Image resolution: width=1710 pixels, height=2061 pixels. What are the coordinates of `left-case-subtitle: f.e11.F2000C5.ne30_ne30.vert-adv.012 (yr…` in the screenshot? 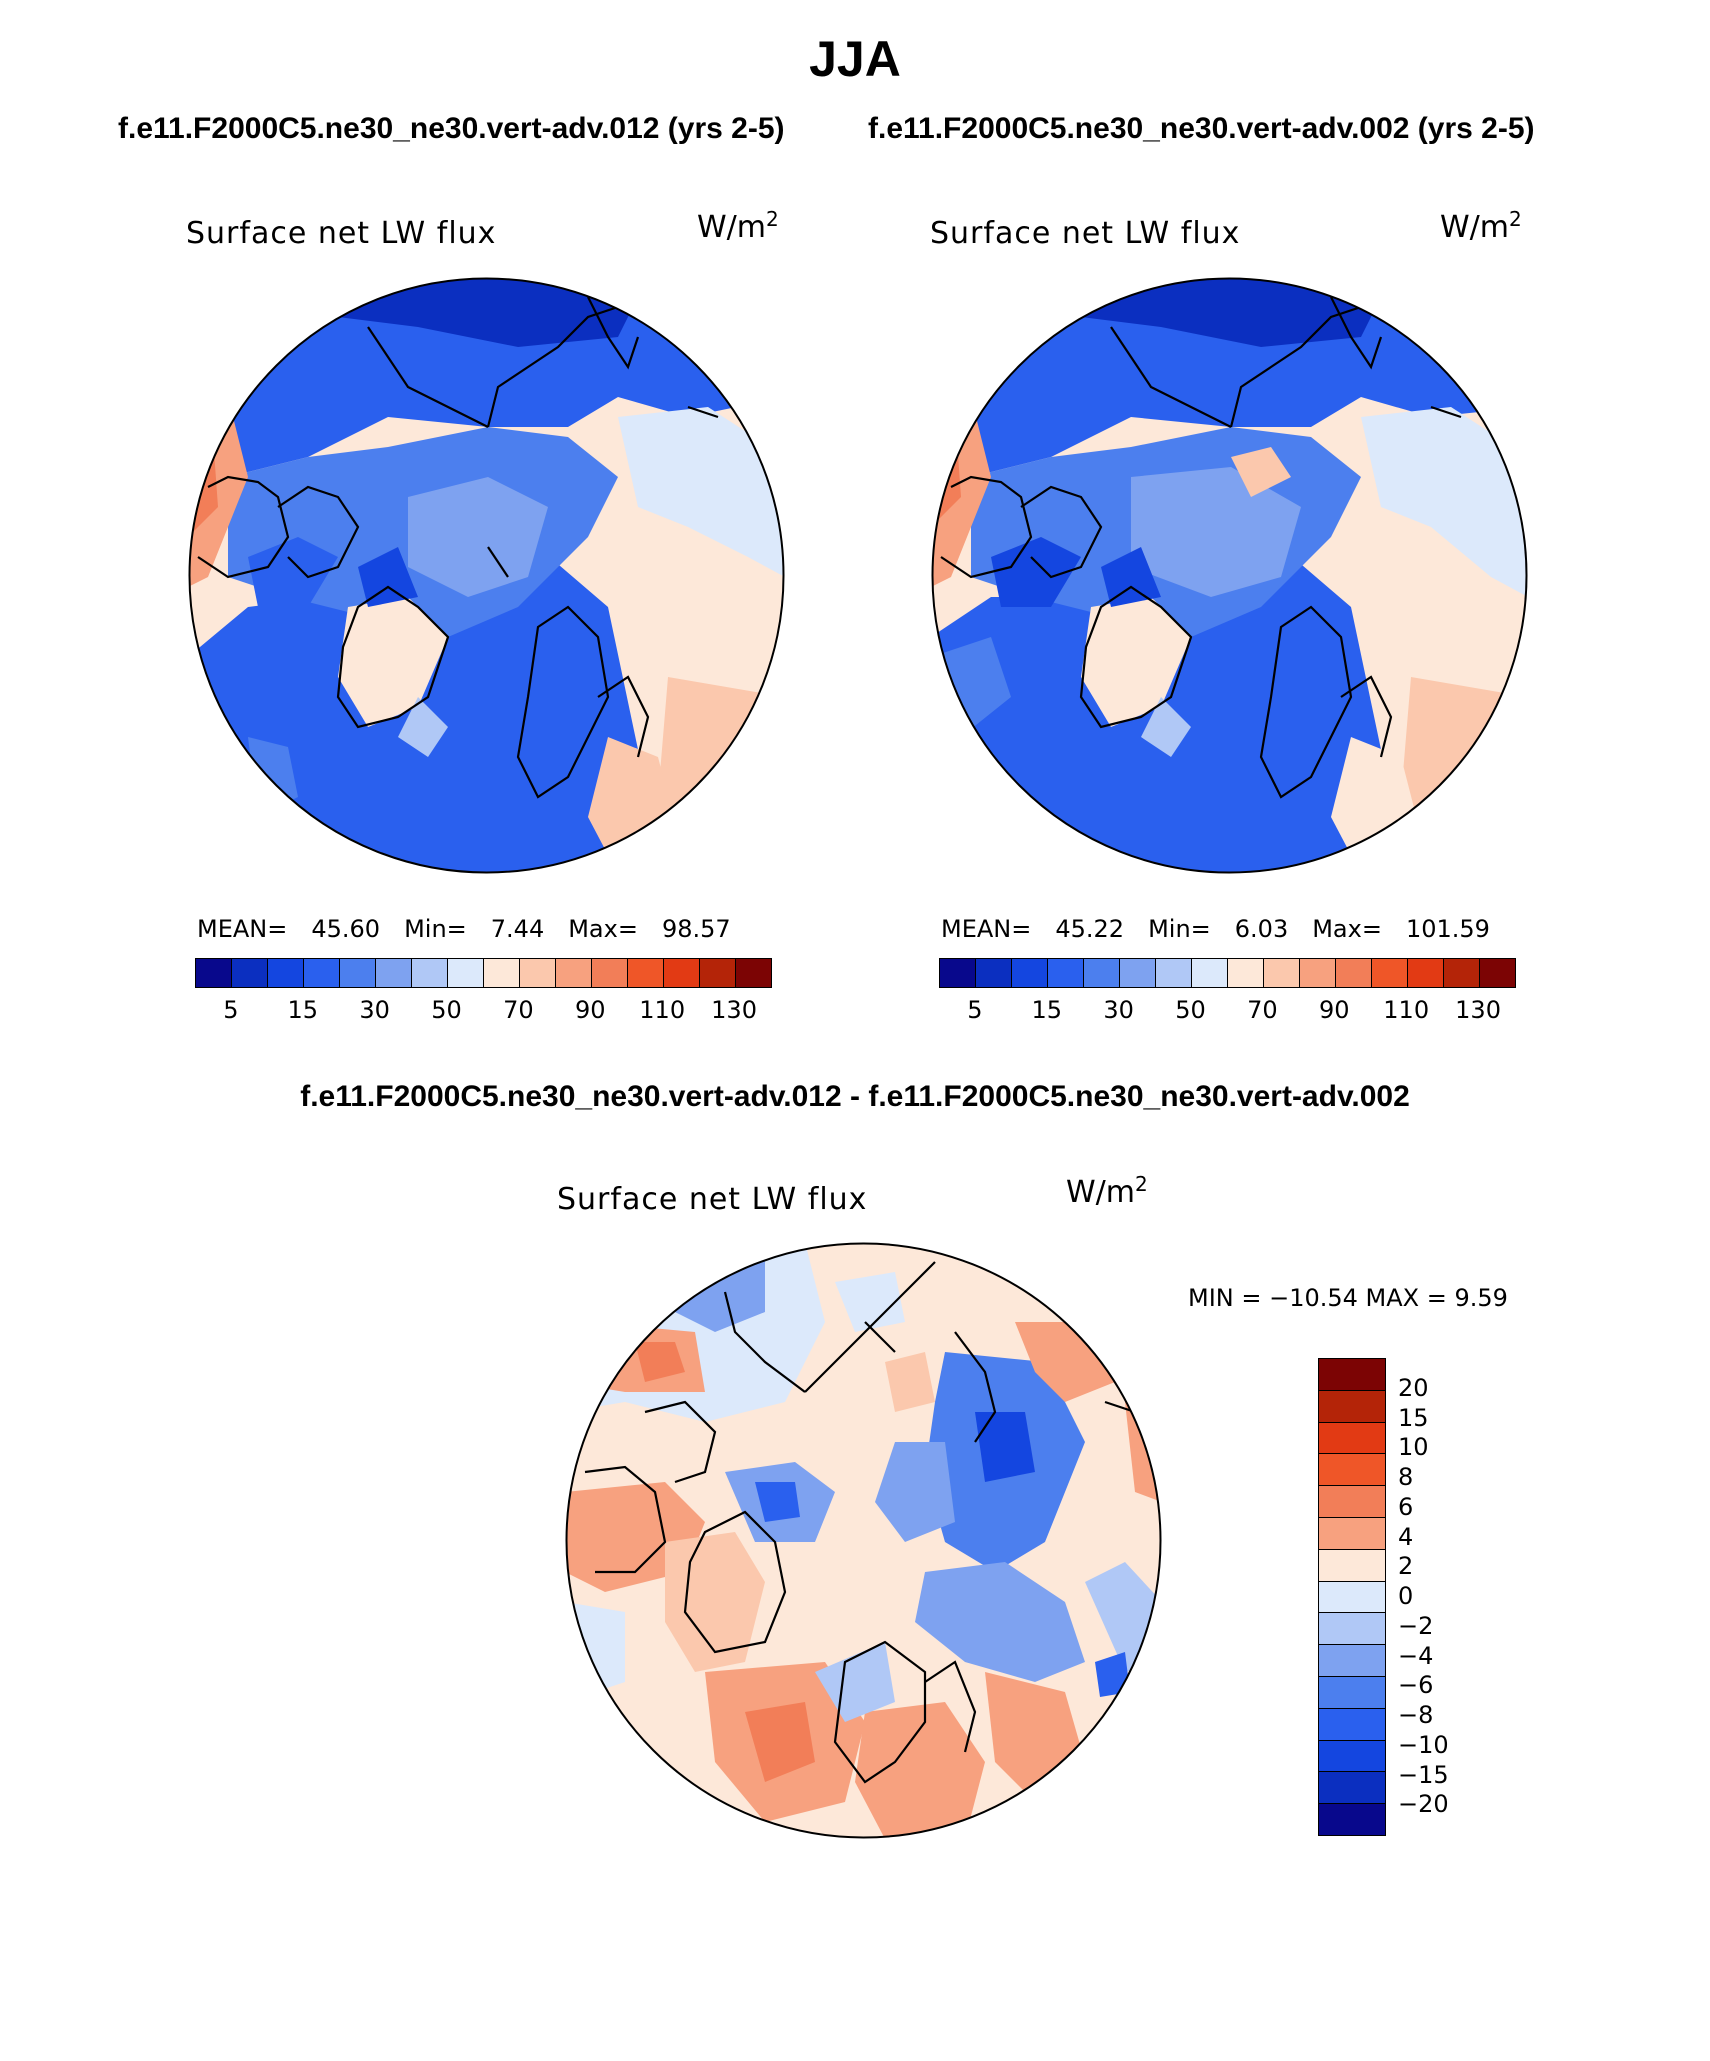 It's located at (451, 128).